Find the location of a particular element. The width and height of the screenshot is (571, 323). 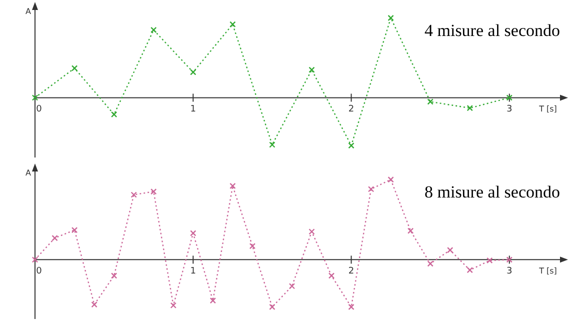

chart-title: 4 misure al secondo is located at coordinates (492, 30).